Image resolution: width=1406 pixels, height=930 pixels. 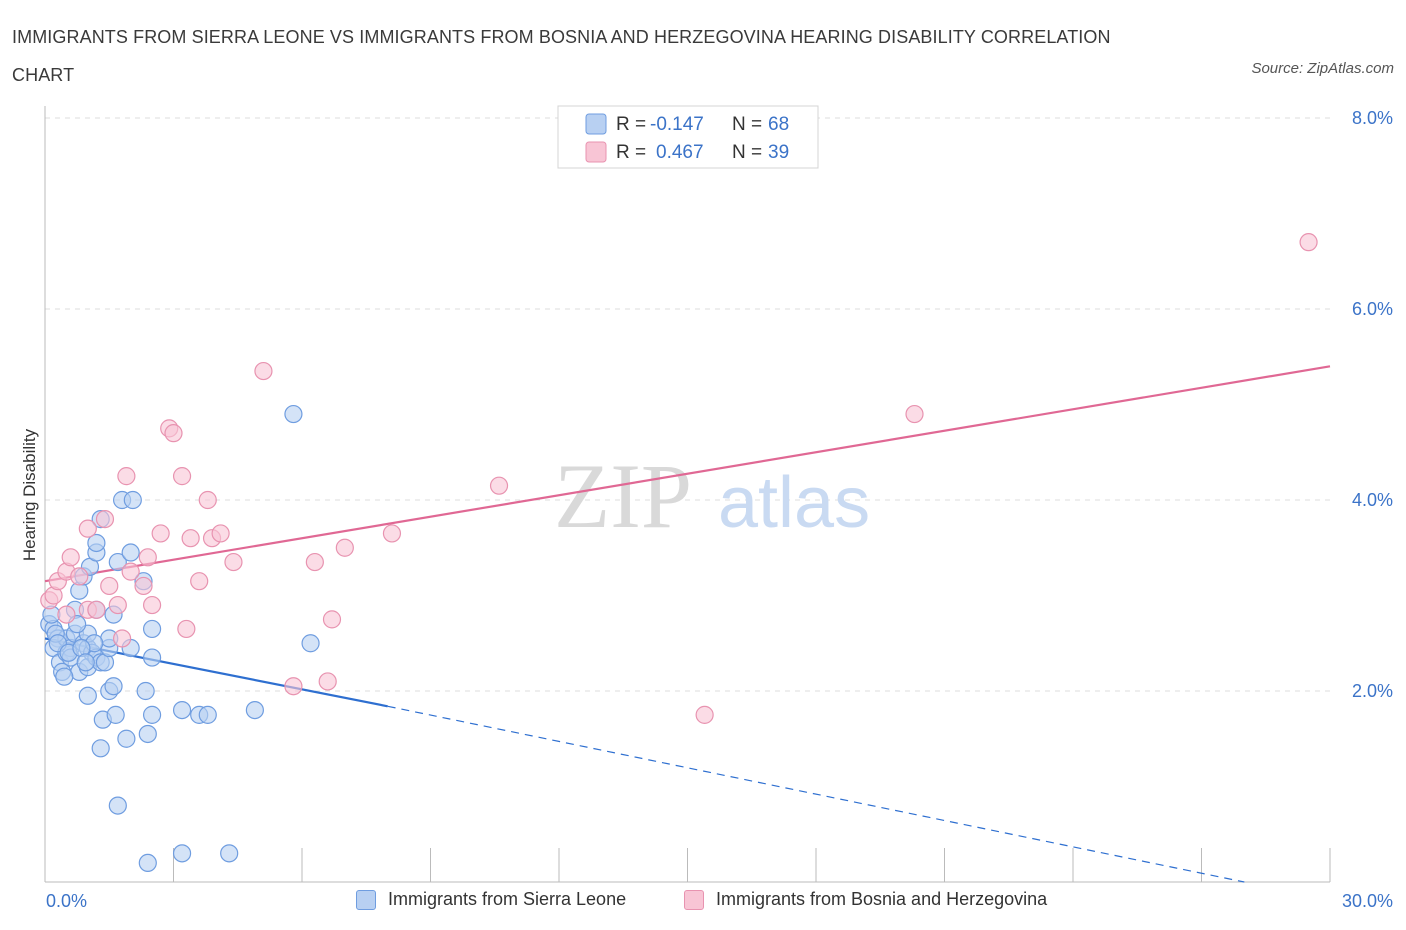 I want to click on legend-r-value-1: -0.147, so click(x=677, y=124).